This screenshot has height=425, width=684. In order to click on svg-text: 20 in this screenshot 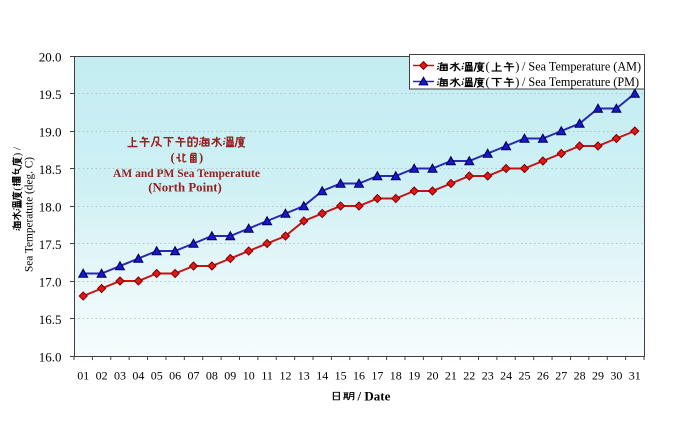, I will do `click(433, 376)`.